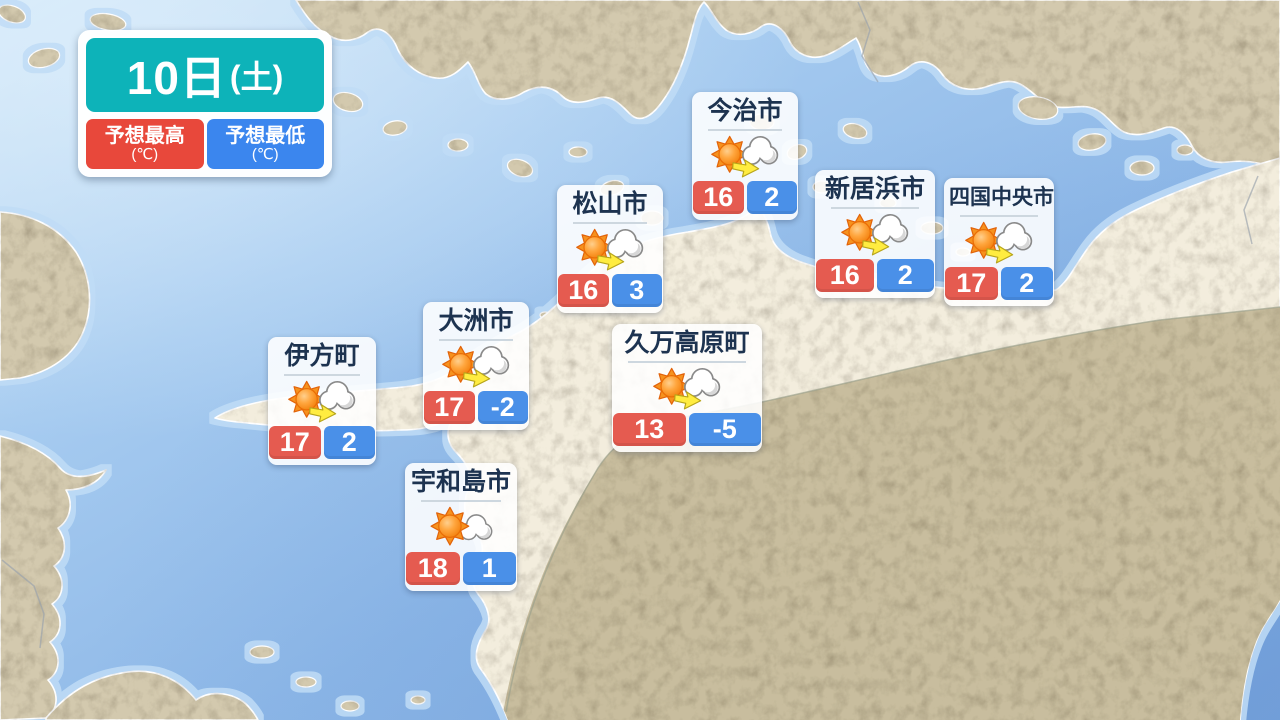  I want to click on city-name: 今治市, so click(745, 111).